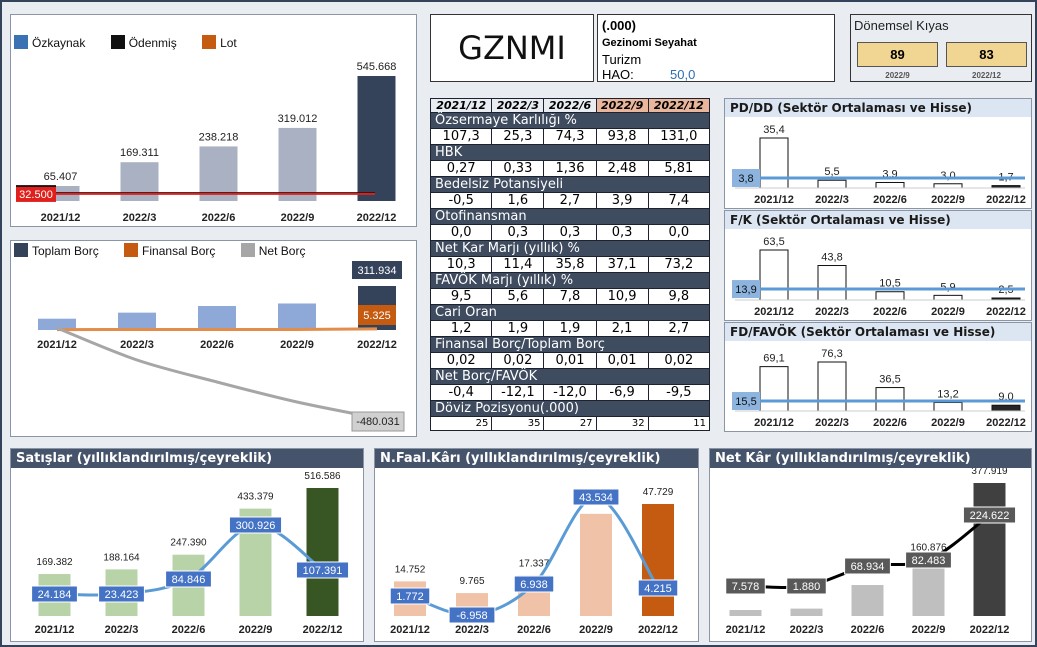 The width and height of the screenshot is (1037, 647). Describe the element at coordinates (745, 179) in the screenshot. I see `stock-ratio-label: 3,8` at that location.